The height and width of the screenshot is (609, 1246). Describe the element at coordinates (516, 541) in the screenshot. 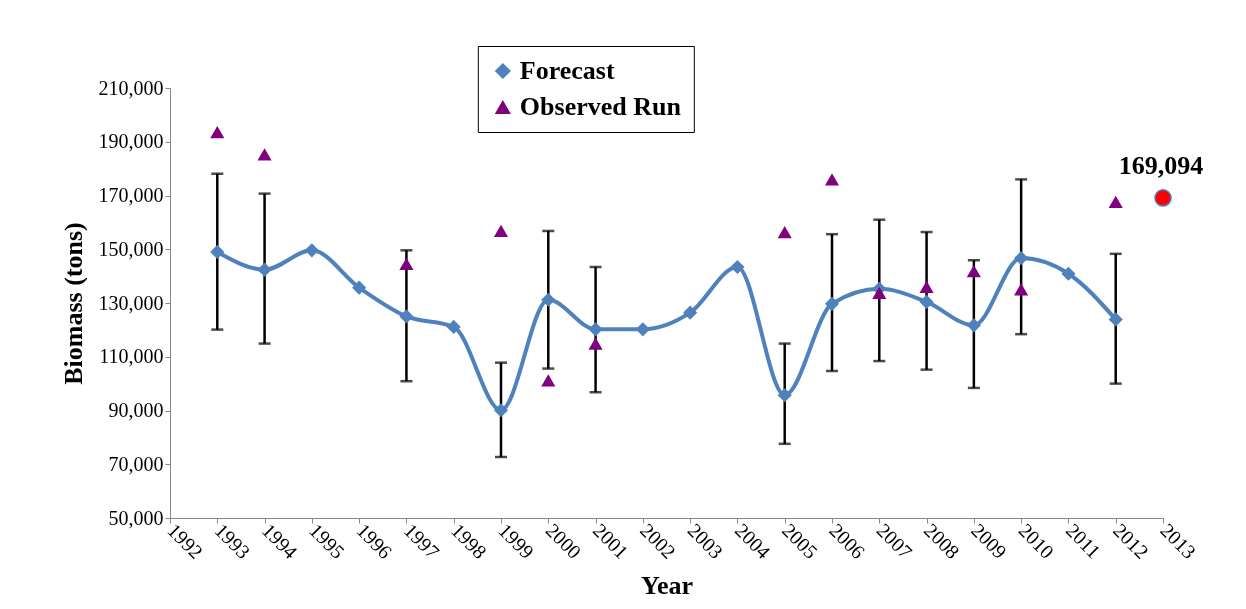

I see `x-tick-label: 1999` at that location.